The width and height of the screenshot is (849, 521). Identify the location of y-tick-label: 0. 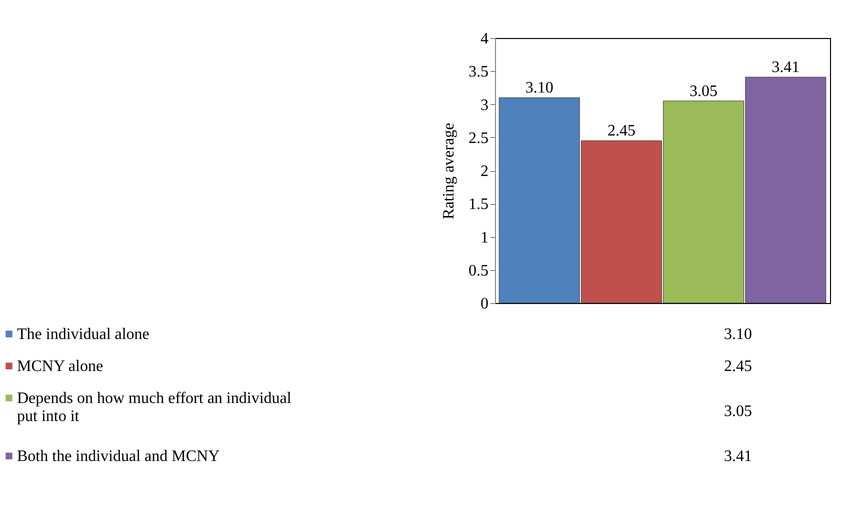
(484, 304).